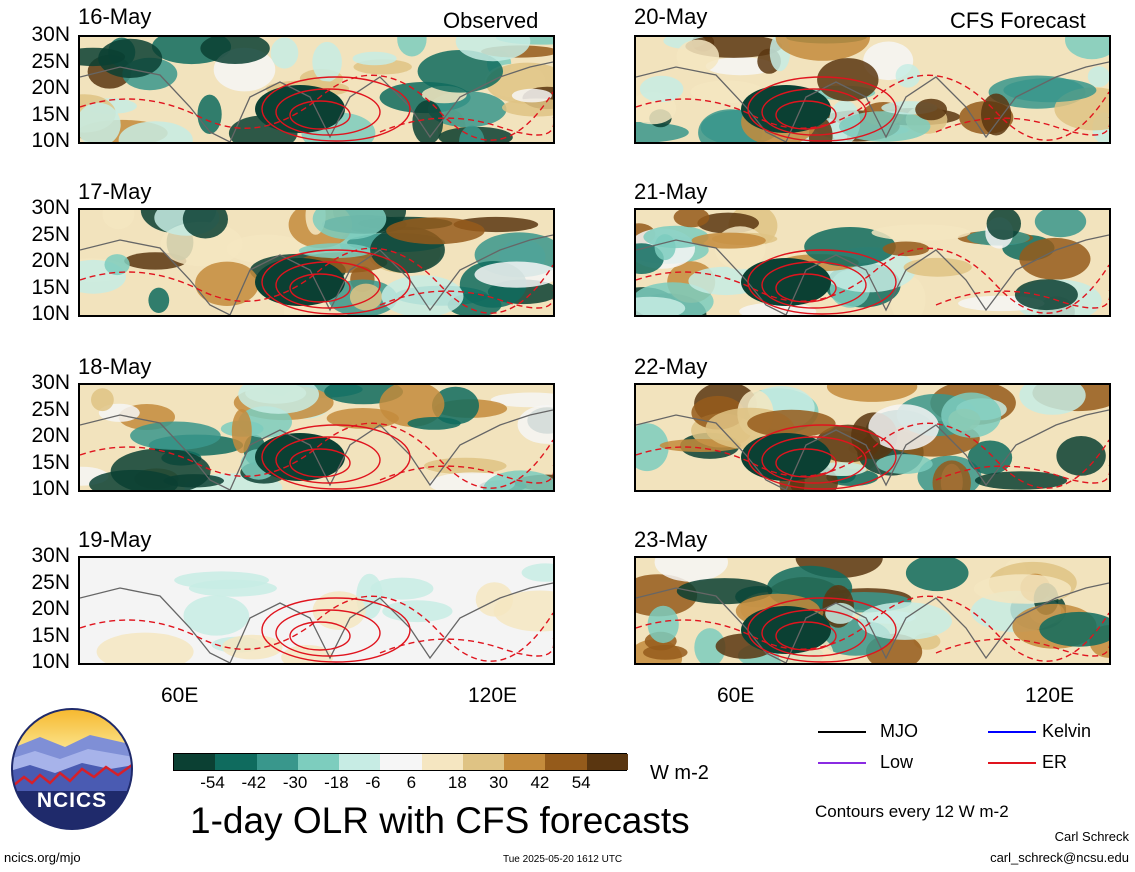 The image size is (1135, 872). I want to click on forecast-title: CFS Forecast, so click(1018, 20).